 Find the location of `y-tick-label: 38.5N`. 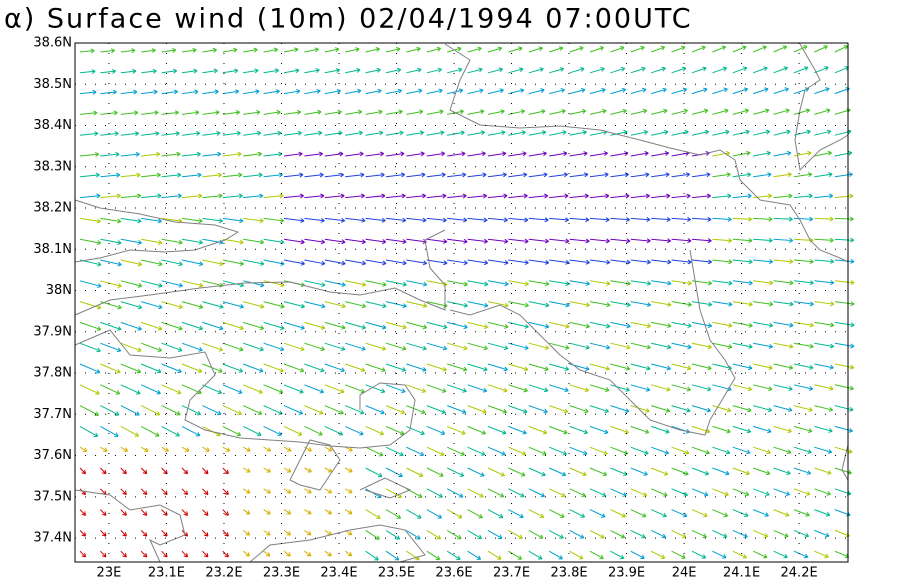

y-tick-label: 38.5N is located at coordinates (52, 84).